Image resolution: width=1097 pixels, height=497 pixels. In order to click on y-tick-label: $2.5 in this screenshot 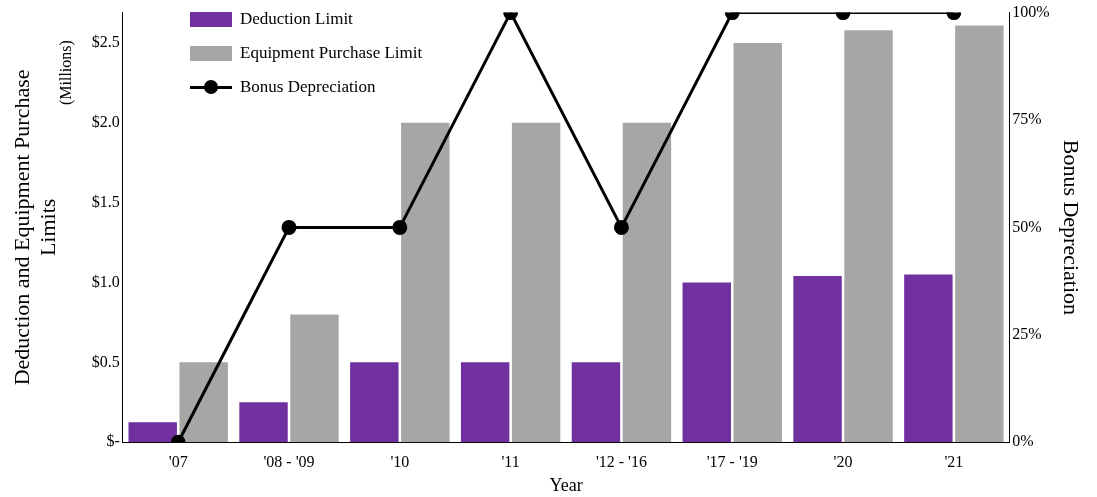, I will do `click(105, 42)`.